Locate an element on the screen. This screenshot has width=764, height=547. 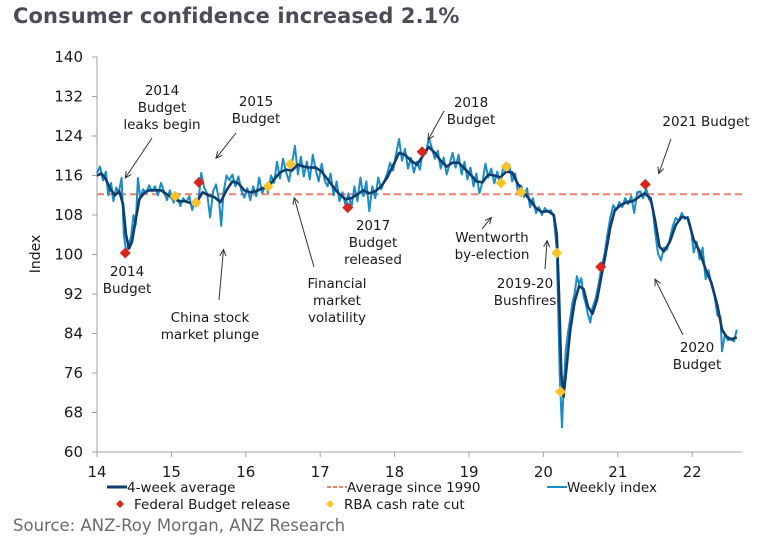
legend-label: Federal Budget release is located at coordinates (212, 505).